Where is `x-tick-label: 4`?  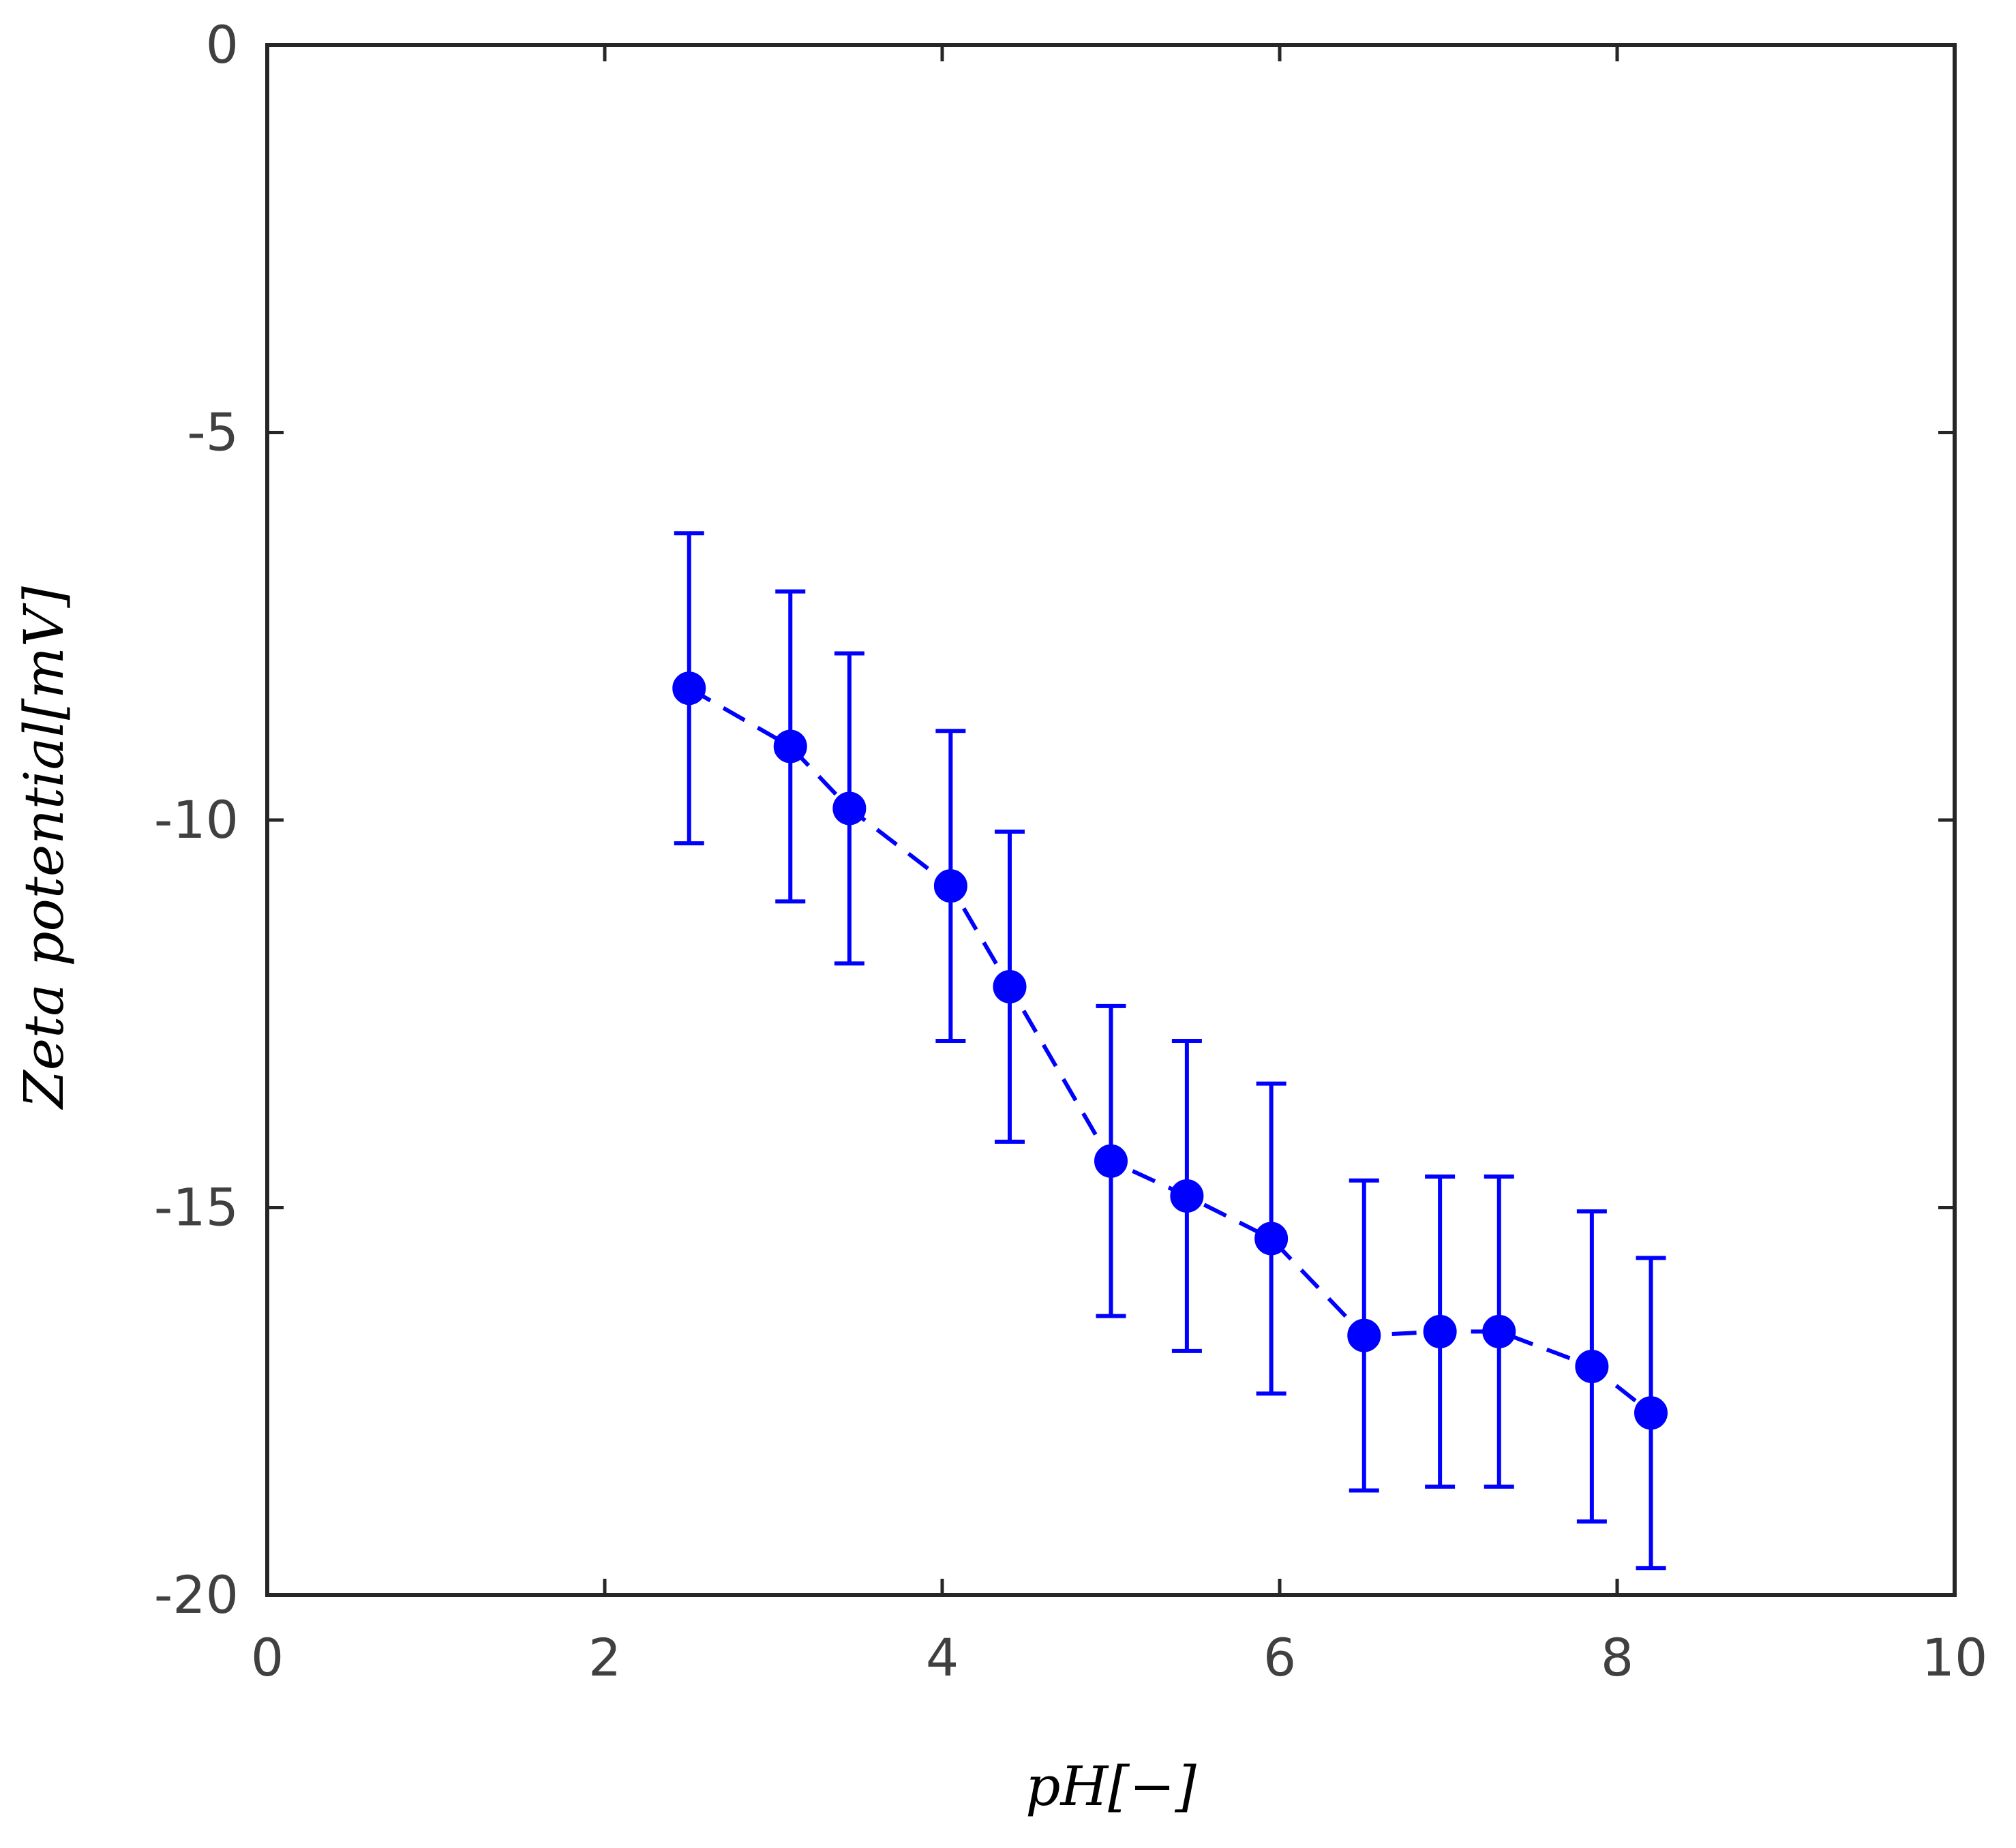 x-tick-label: 4 is located at coordinates (942, 1657).